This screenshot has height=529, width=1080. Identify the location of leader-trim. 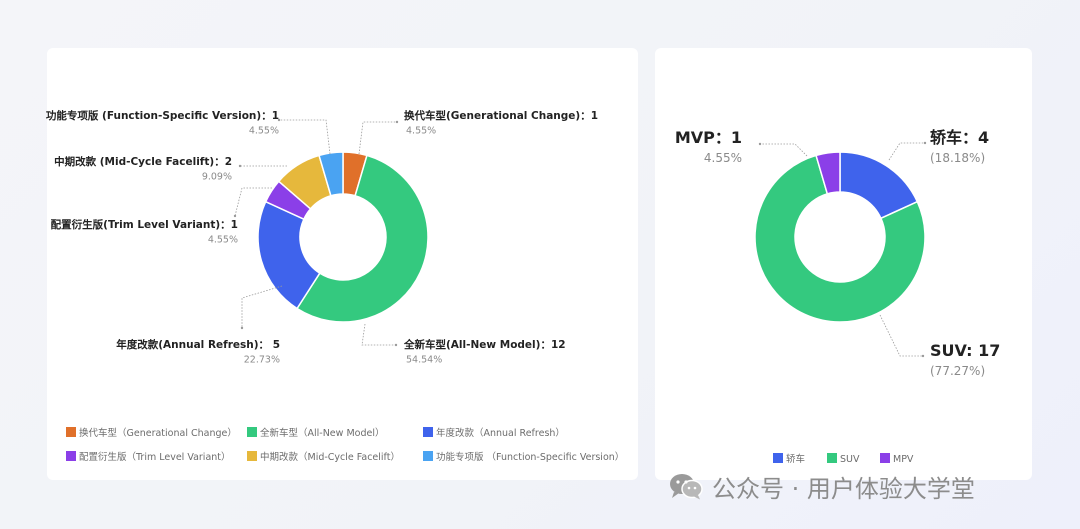
(253, 202).